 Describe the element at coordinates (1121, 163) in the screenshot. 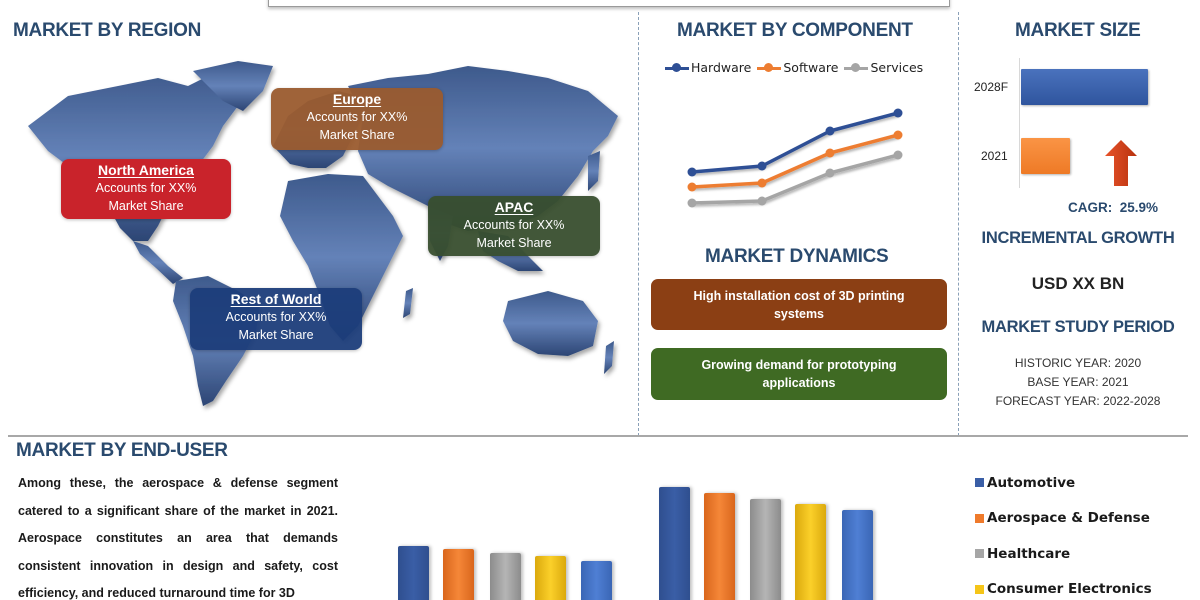

I see `up-arrow-icon` at that location.